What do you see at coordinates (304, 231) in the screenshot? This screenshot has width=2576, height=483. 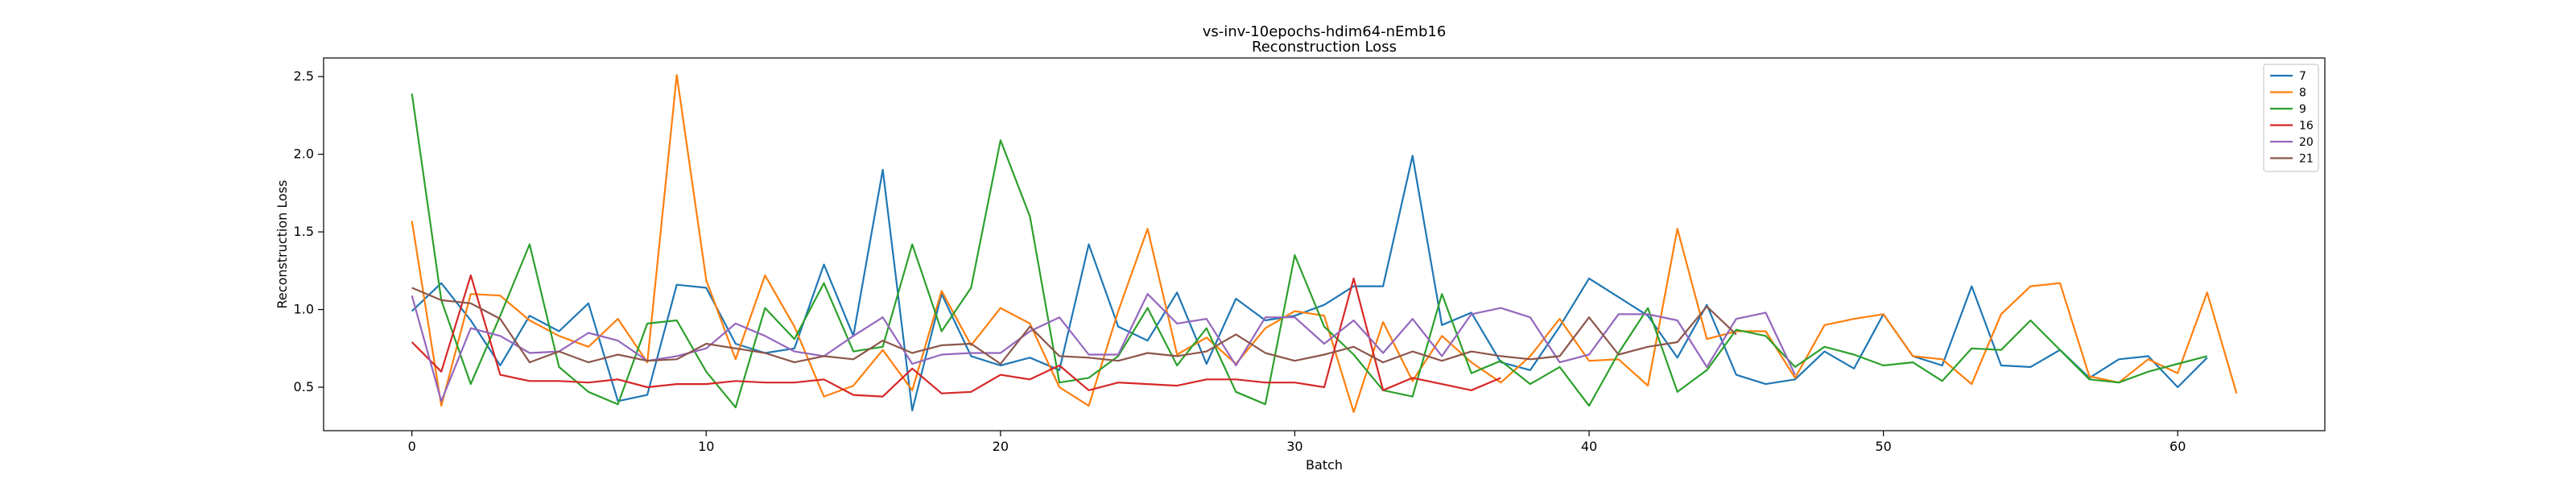 I see `y-tick-label: 1.5` at bounding box center [304, 231].